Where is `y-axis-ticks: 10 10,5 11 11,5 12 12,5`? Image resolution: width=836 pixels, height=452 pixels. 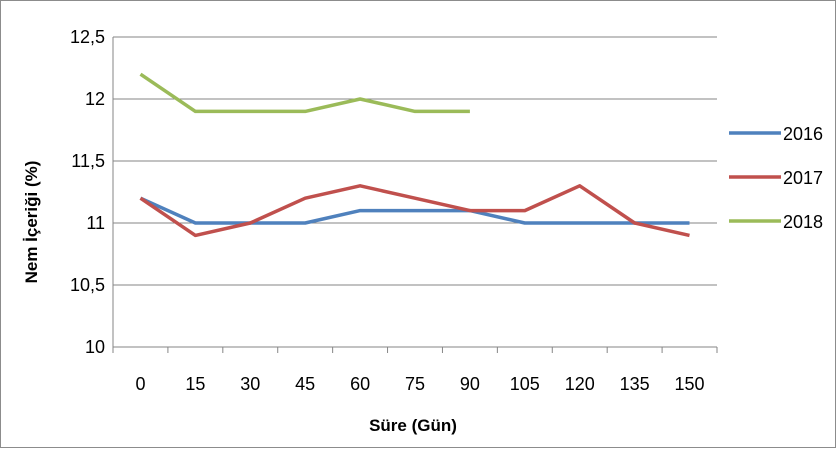 y-axis-ticks: 10 10,5 11 11,5 12 12,5 is located at coordinates (87, 192).